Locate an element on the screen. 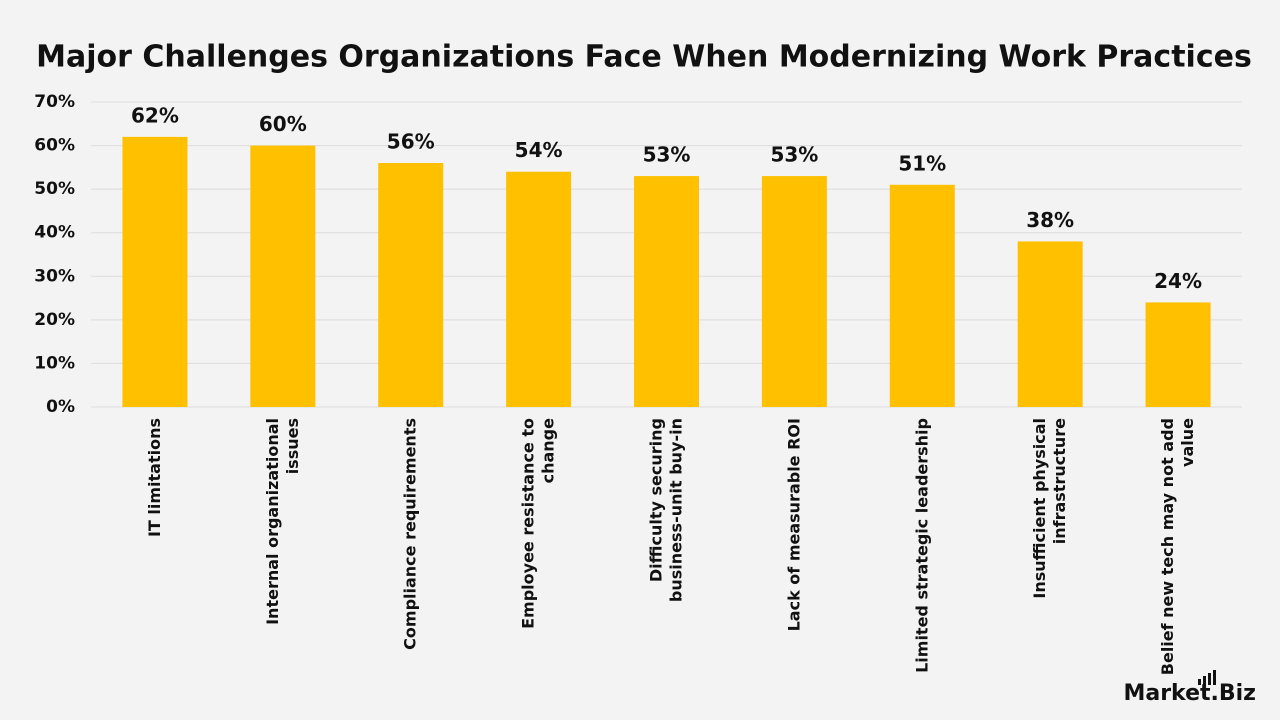  value-label: 51% is located at coordinates (922, 163).